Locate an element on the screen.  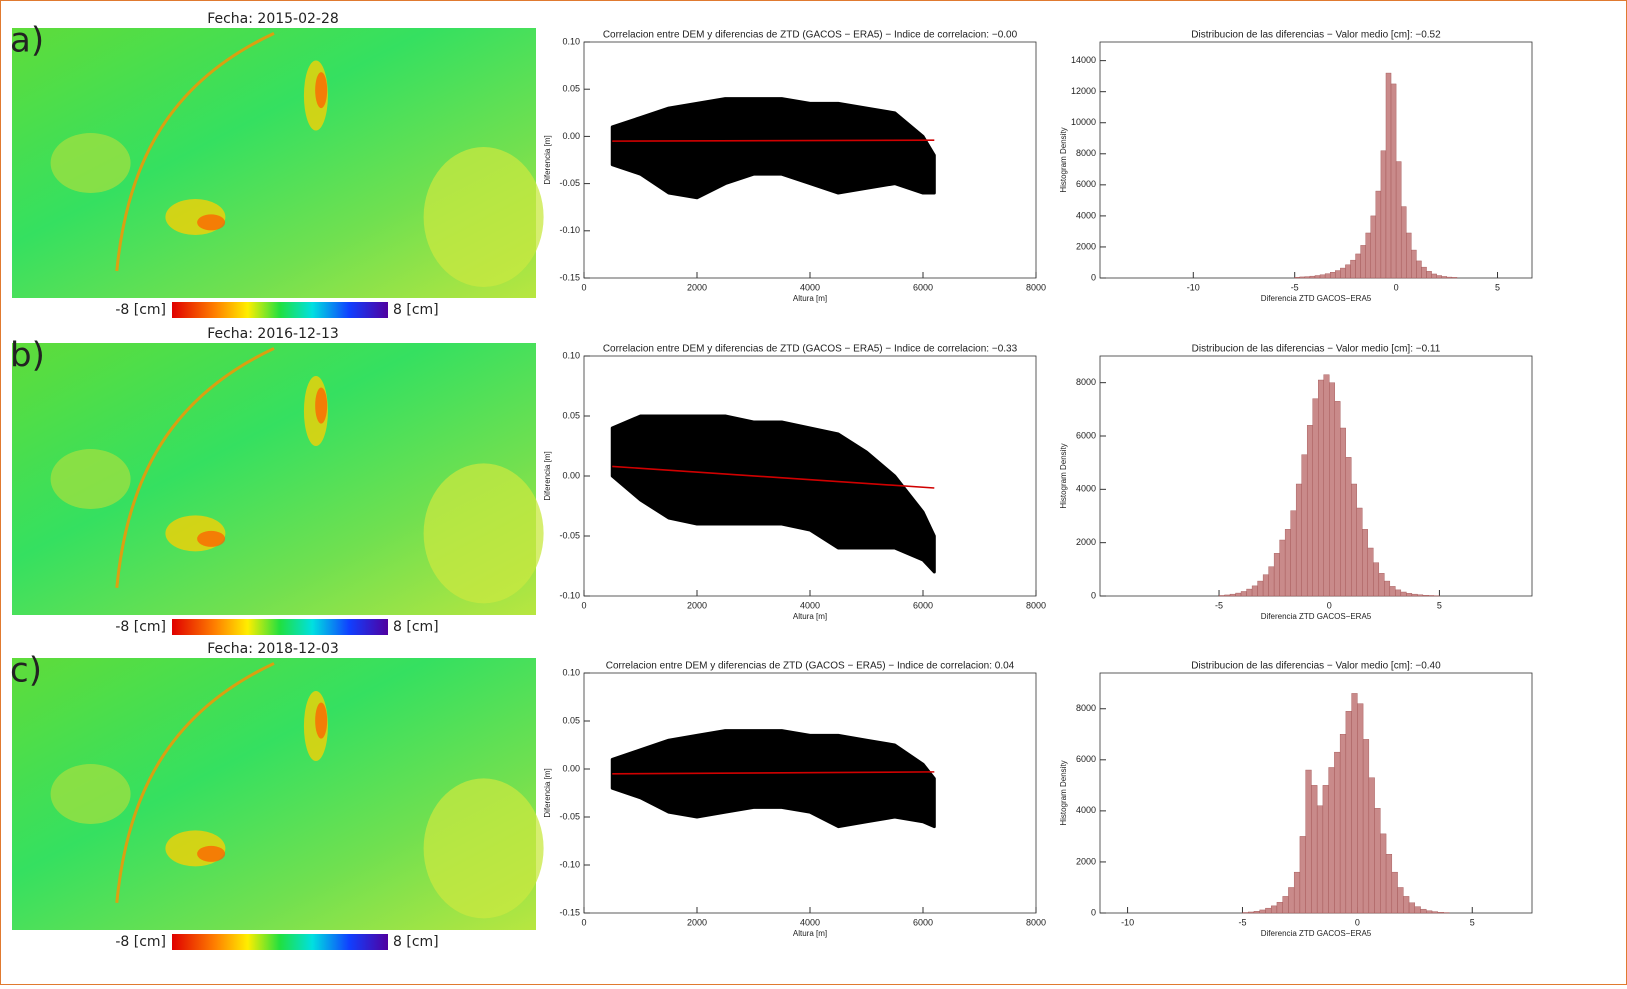
y-axis-label: Histogram Density is located at coordinates (1063, 792).